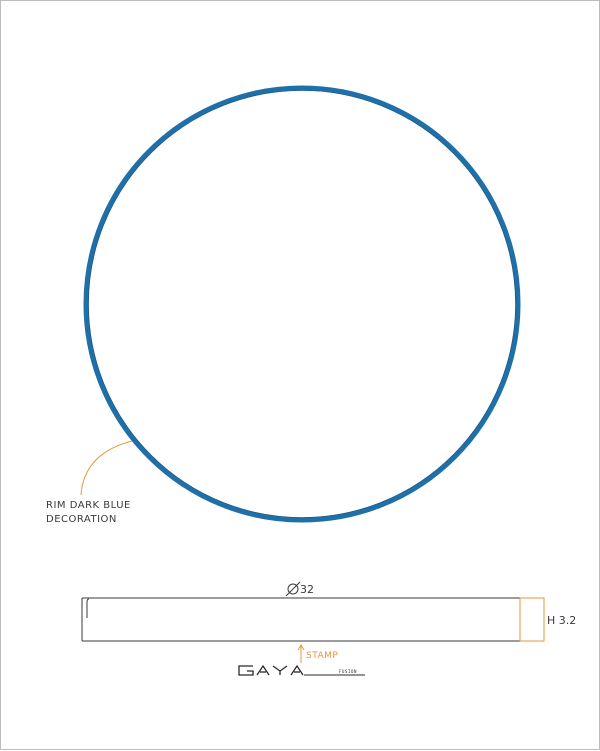 The image size is (600, 751). I want to click on side-view-lip, so click(88, 608).